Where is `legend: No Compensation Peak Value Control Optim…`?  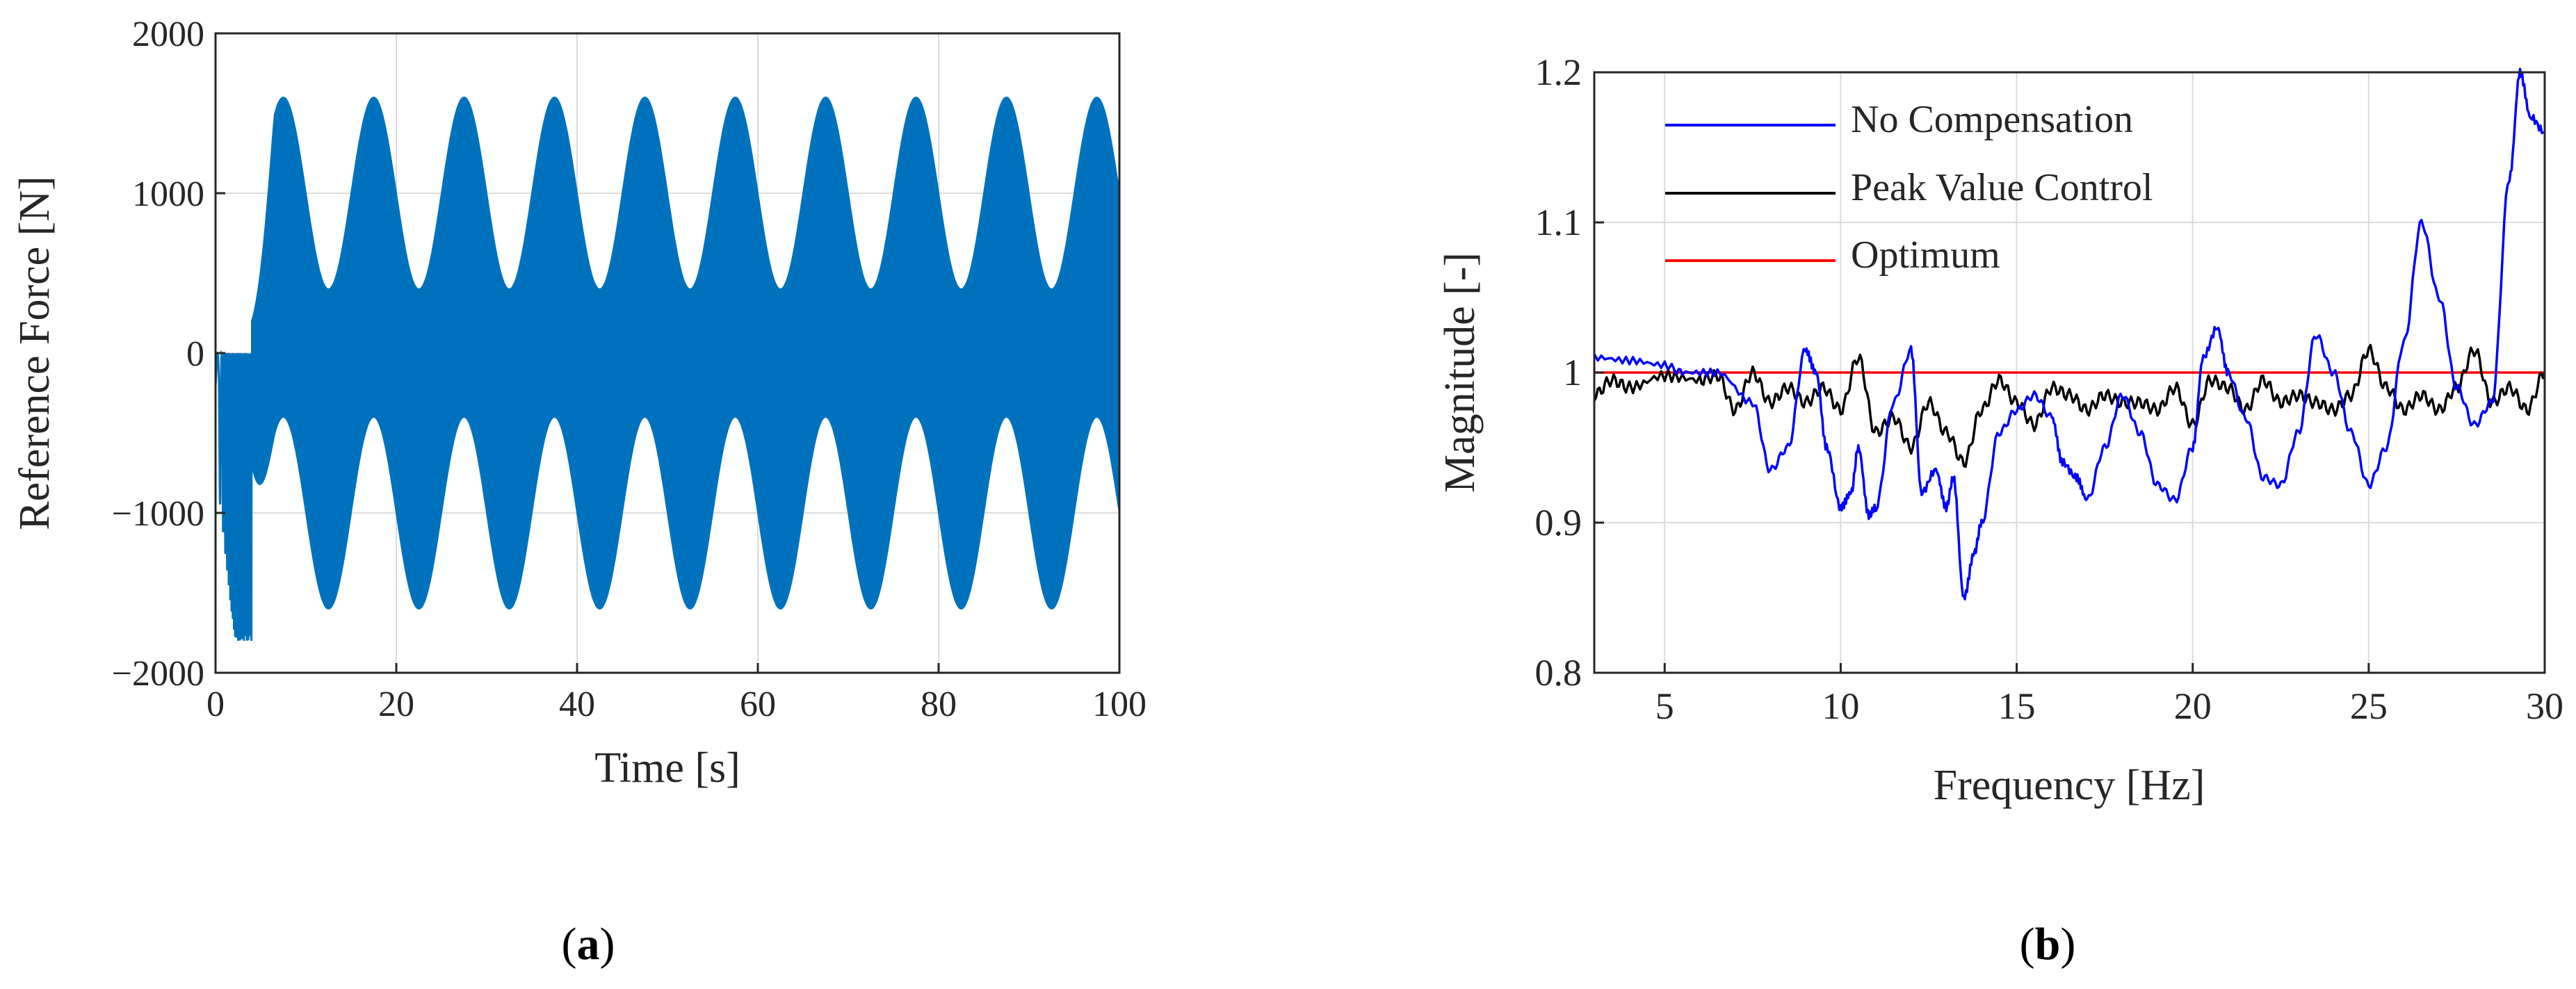
legend: No Compensation Peak Value Control Optim… is located at coordinates (1909, 187).